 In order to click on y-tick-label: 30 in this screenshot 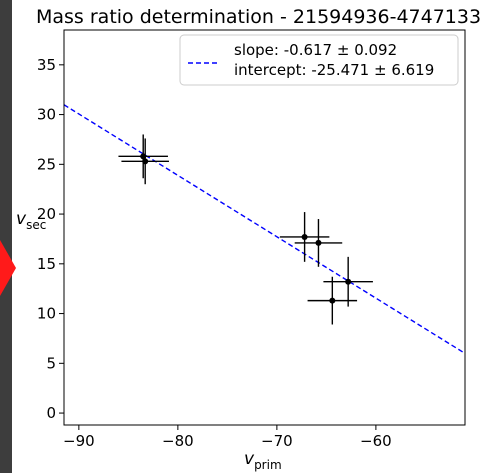, I will do `click(46, 115)`.